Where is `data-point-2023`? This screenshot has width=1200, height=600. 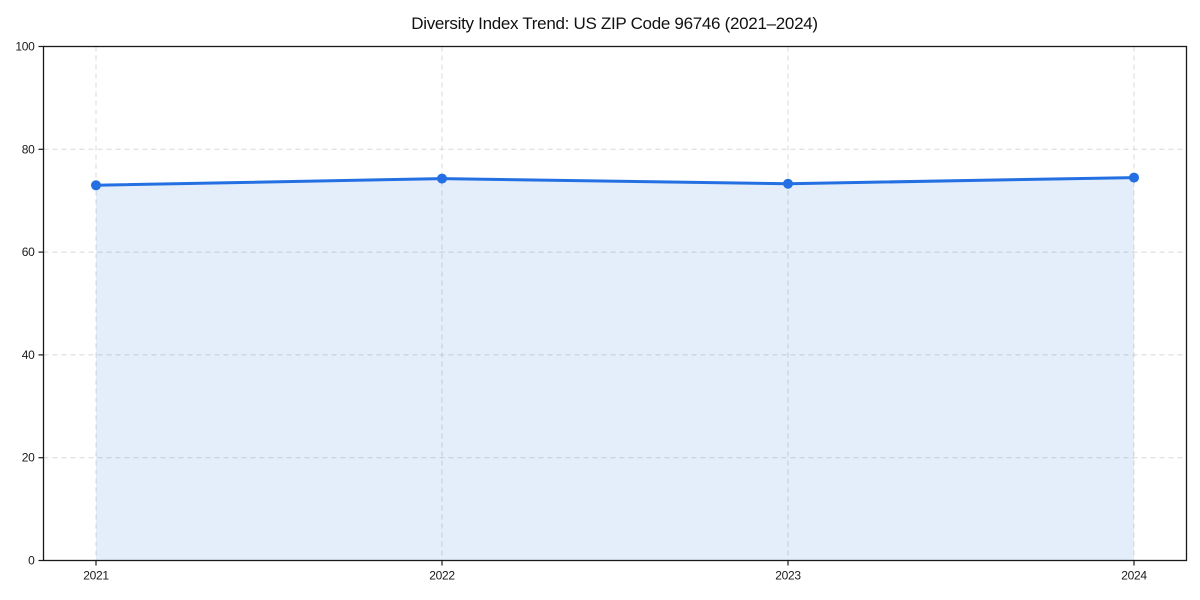
data-point-2023 is located at coordinates (788, 183).